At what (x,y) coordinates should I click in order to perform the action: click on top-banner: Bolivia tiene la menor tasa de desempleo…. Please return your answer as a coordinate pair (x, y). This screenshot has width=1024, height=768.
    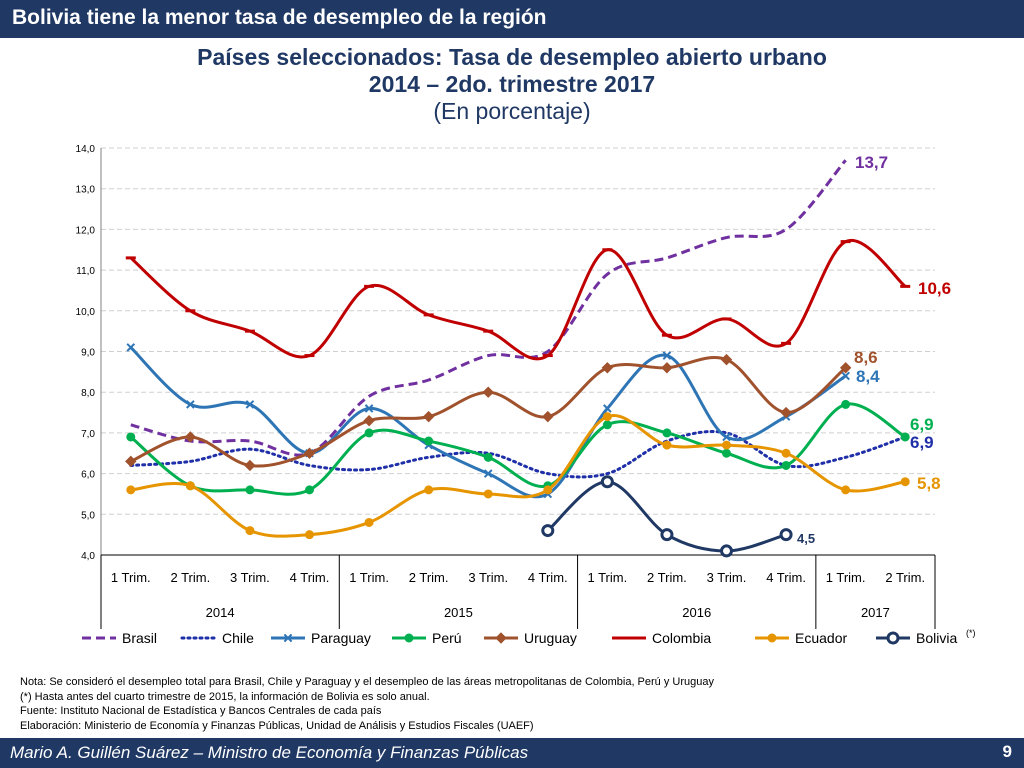
    Looking at the image, I should click on (512, 19).